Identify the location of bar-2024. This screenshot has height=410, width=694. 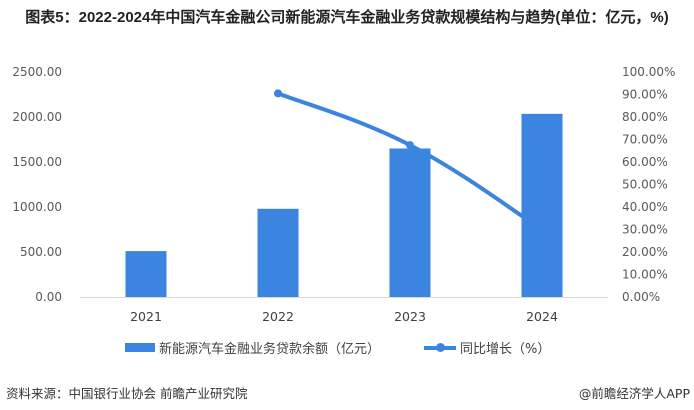
(542, 205).